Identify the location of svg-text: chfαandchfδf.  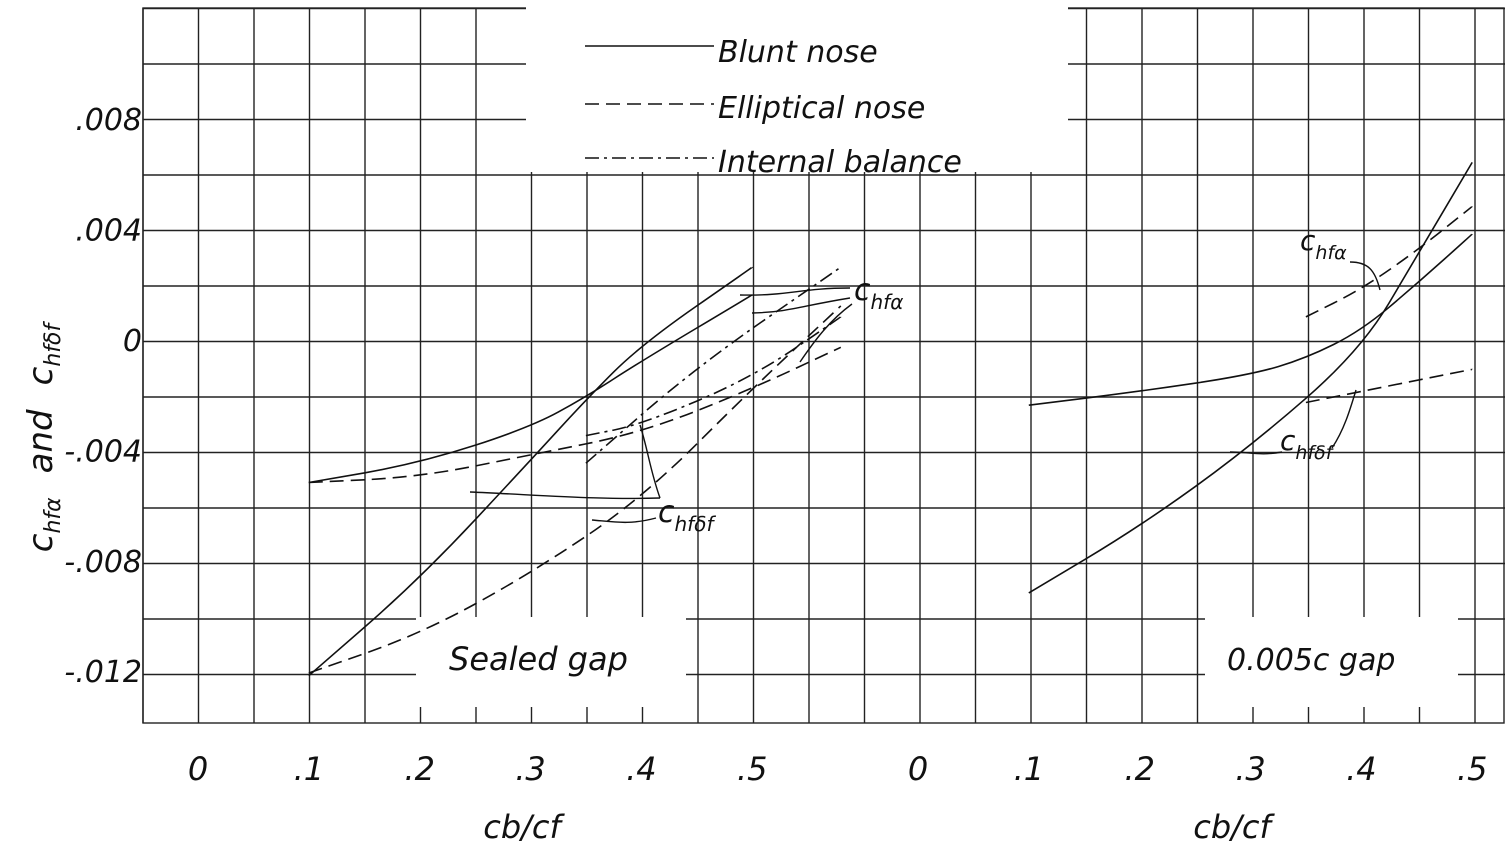
(43, 437).